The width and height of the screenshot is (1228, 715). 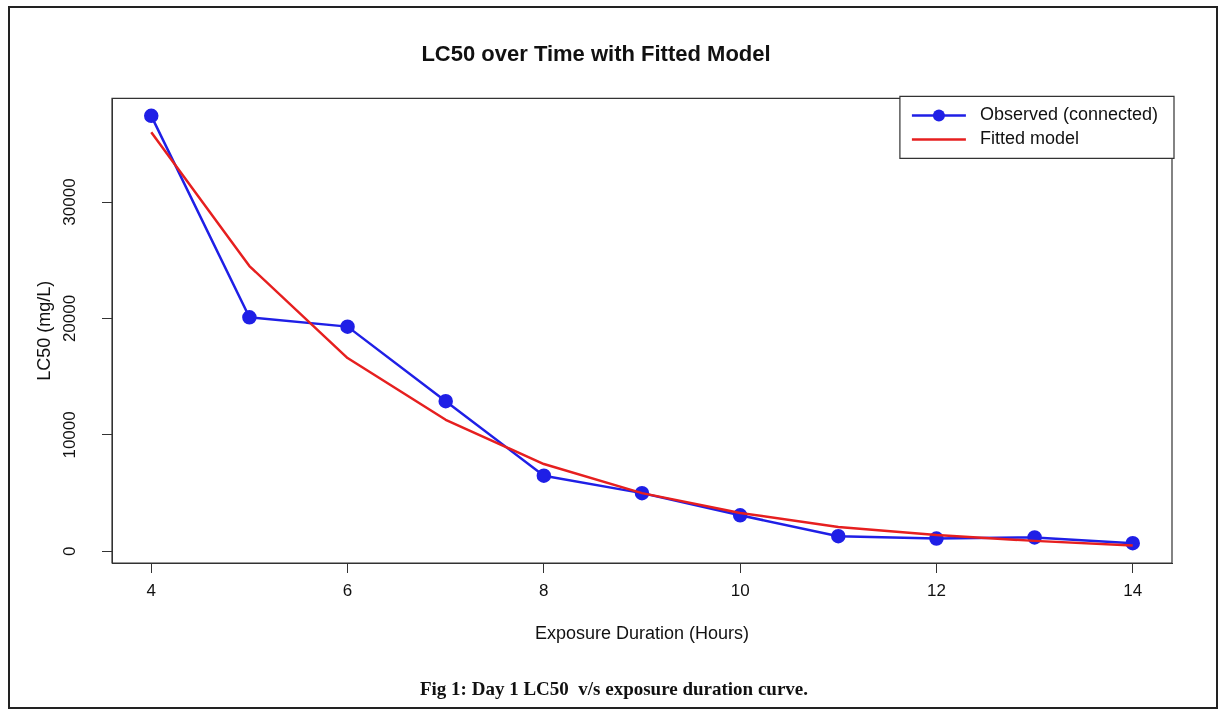 I want to click on y-tick-label: 30000, so click(x=70, y=202).